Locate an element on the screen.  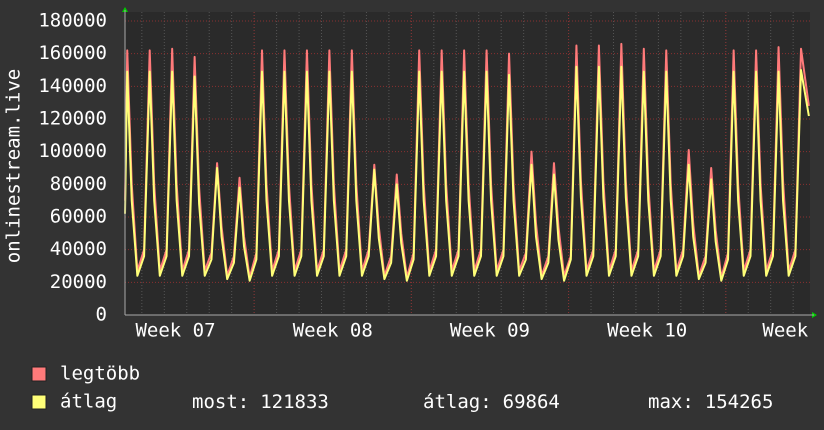
y-tick-label: 60000 is located at coordinates (78, 217).